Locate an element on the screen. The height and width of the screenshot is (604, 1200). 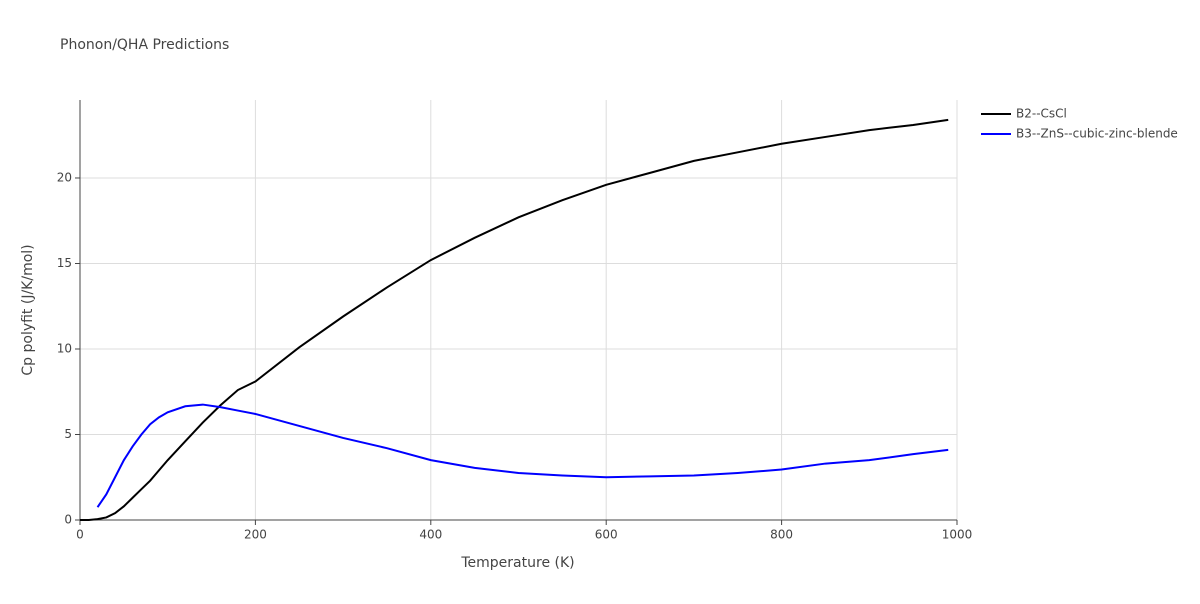
legend-label: B2--CsCl is located at coordinates (1041, 114).